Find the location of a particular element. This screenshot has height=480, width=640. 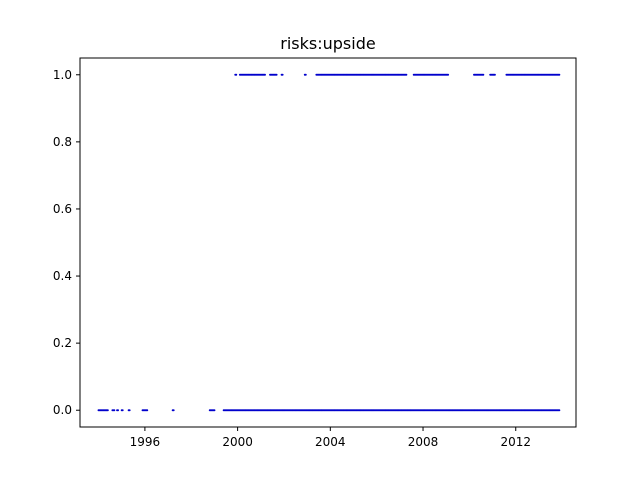

y-tick-label: 0.2 is located at coordinates (62, 343).